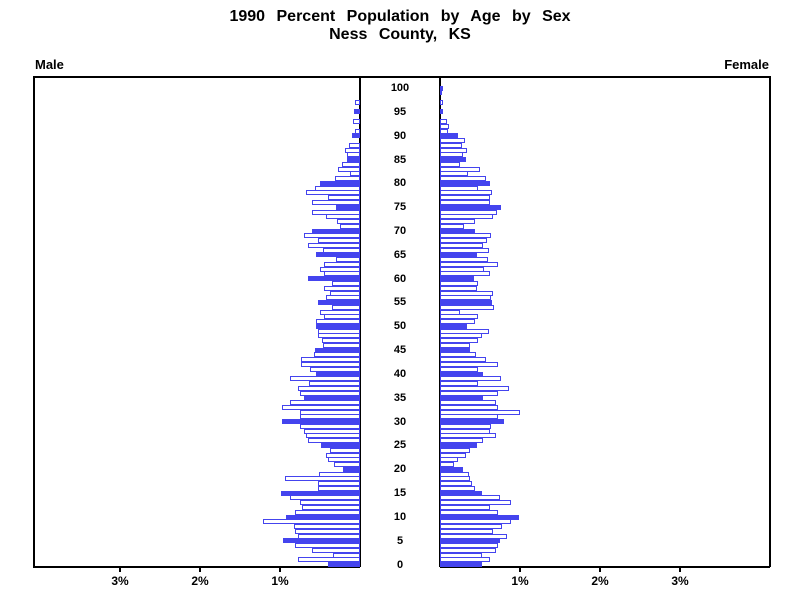 The width and height of the screenshot is (800, 600). What do you see at coordinates (400, 183) in the screenshot?
I see `age-tick-label-80: 80` at bounding box center [400, 183].